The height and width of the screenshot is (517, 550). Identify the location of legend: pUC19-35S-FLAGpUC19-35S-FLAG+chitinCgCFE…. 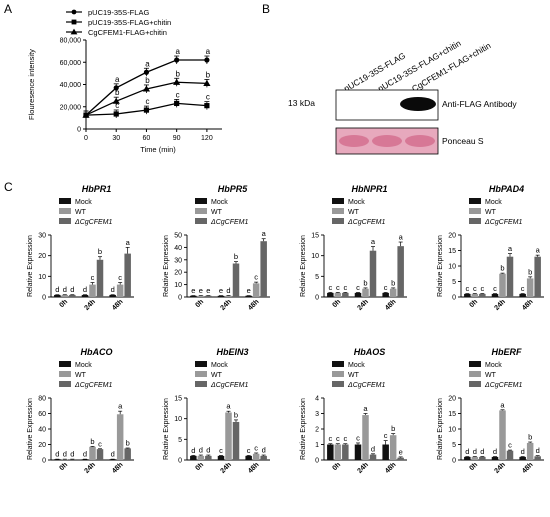
(118, 22).